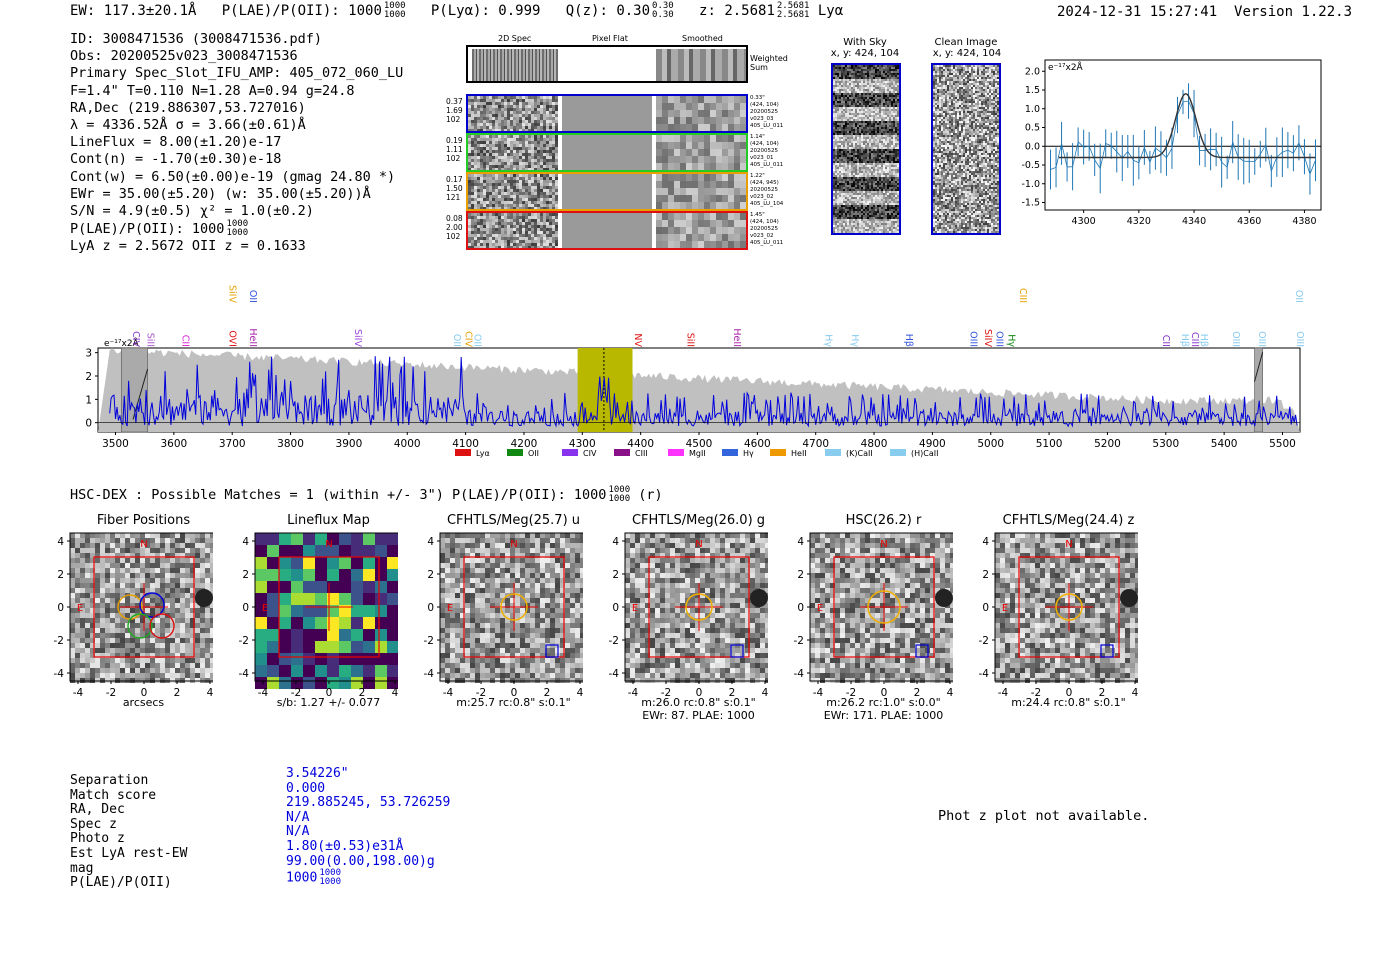  I want to click on cutout-xtick: 0, so click(329, 693).